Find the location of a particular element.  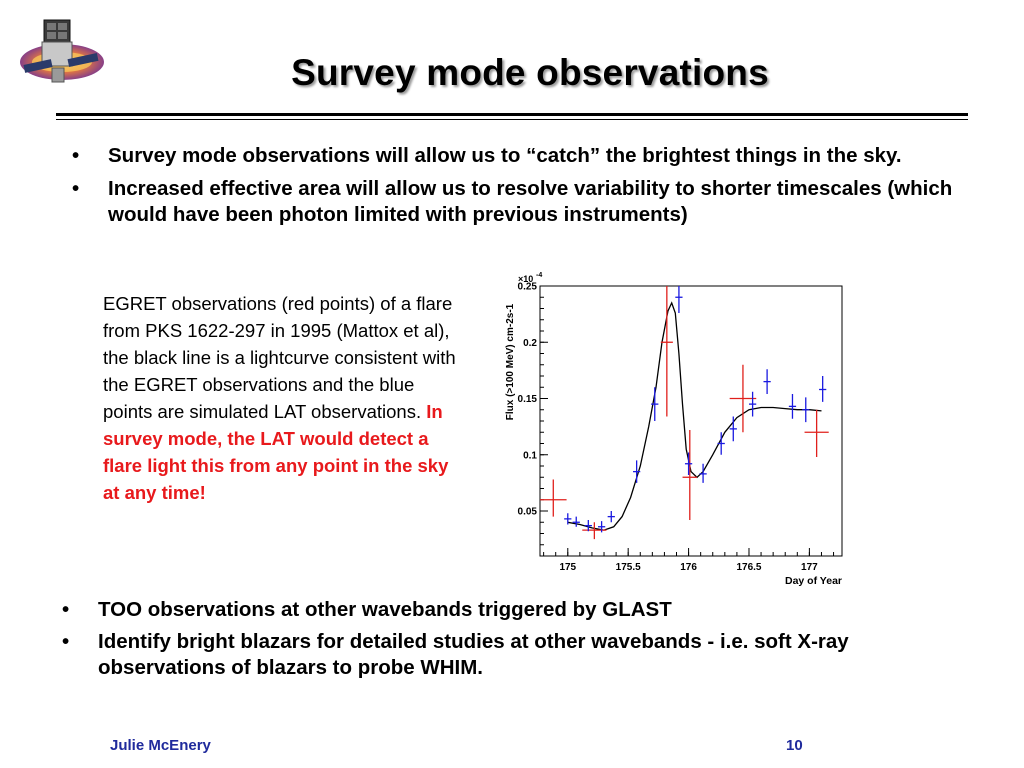

y-tick-label: 0.15 is located at coordinates (528, 399).